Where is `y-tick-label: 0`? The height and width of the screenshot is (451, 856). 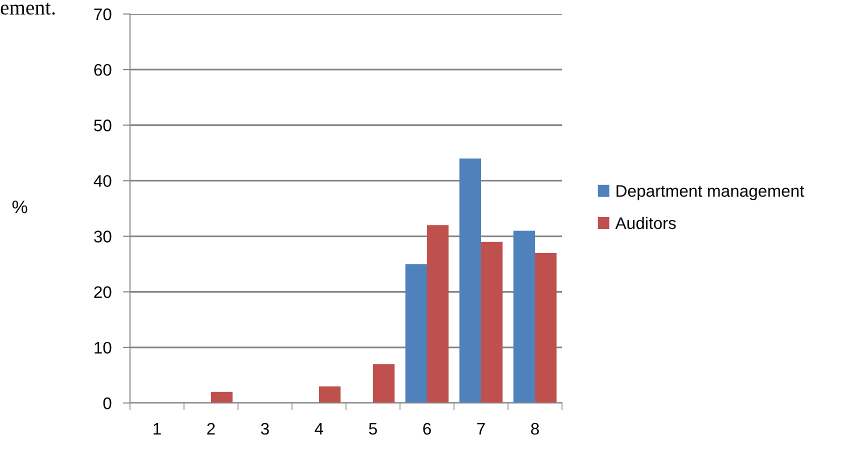
y-tick-label: 0 is located at coordinates (107, 403).